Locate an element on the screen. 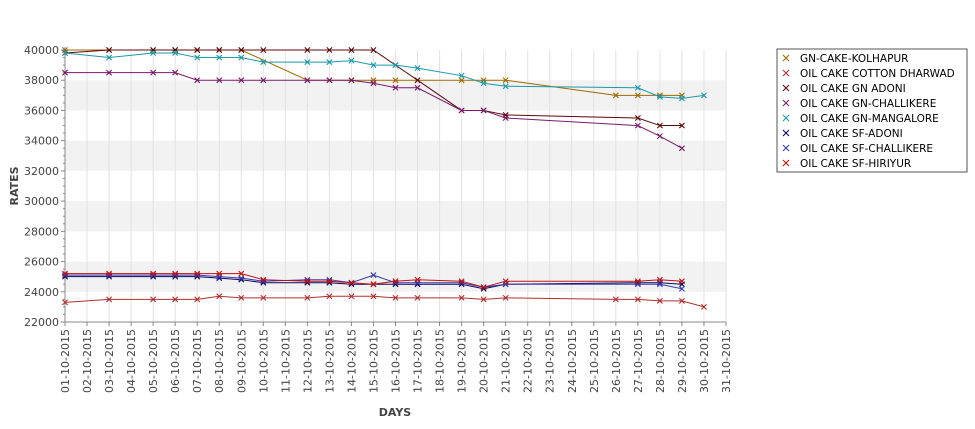 The width and height of the screenshot is (975, 429). x-tick-label: 10-10-2015 is located at coordinates (263, 361).